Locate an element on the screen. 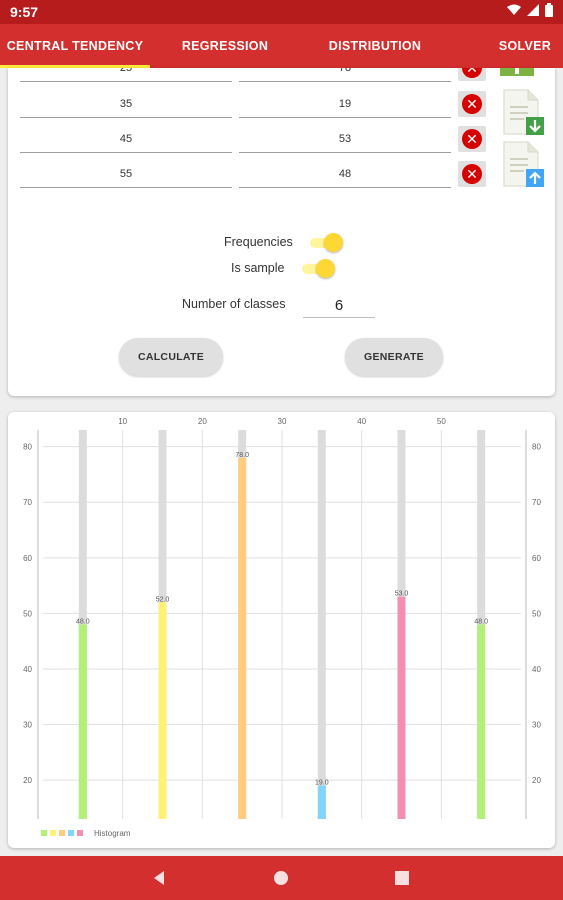 This screenshot has width=563, height=900. frequencies-switch is located at coordinates (325, 242).